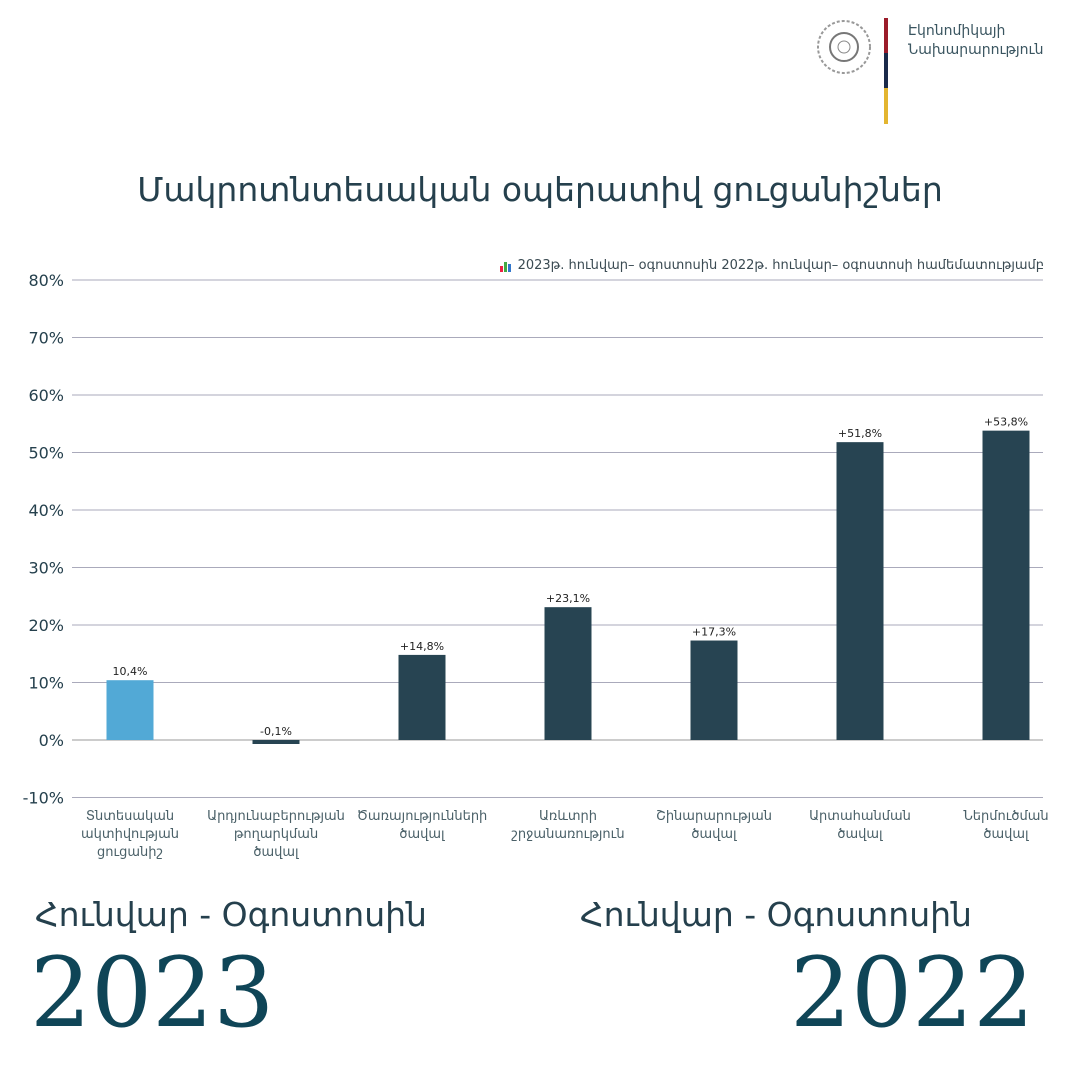 This screenshot has height=1080, width=1080. Describe the element at coordinates (46, 280) in the screenshot. I see `y-tick-label: 80%` at that location.